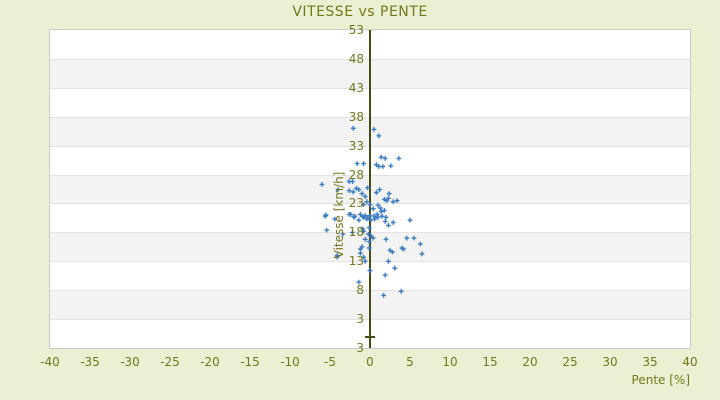  What do you see at coordinates (250, 362) in the screenshot?
I see `x-tick-label: -15` at bounding box center [250, 362].